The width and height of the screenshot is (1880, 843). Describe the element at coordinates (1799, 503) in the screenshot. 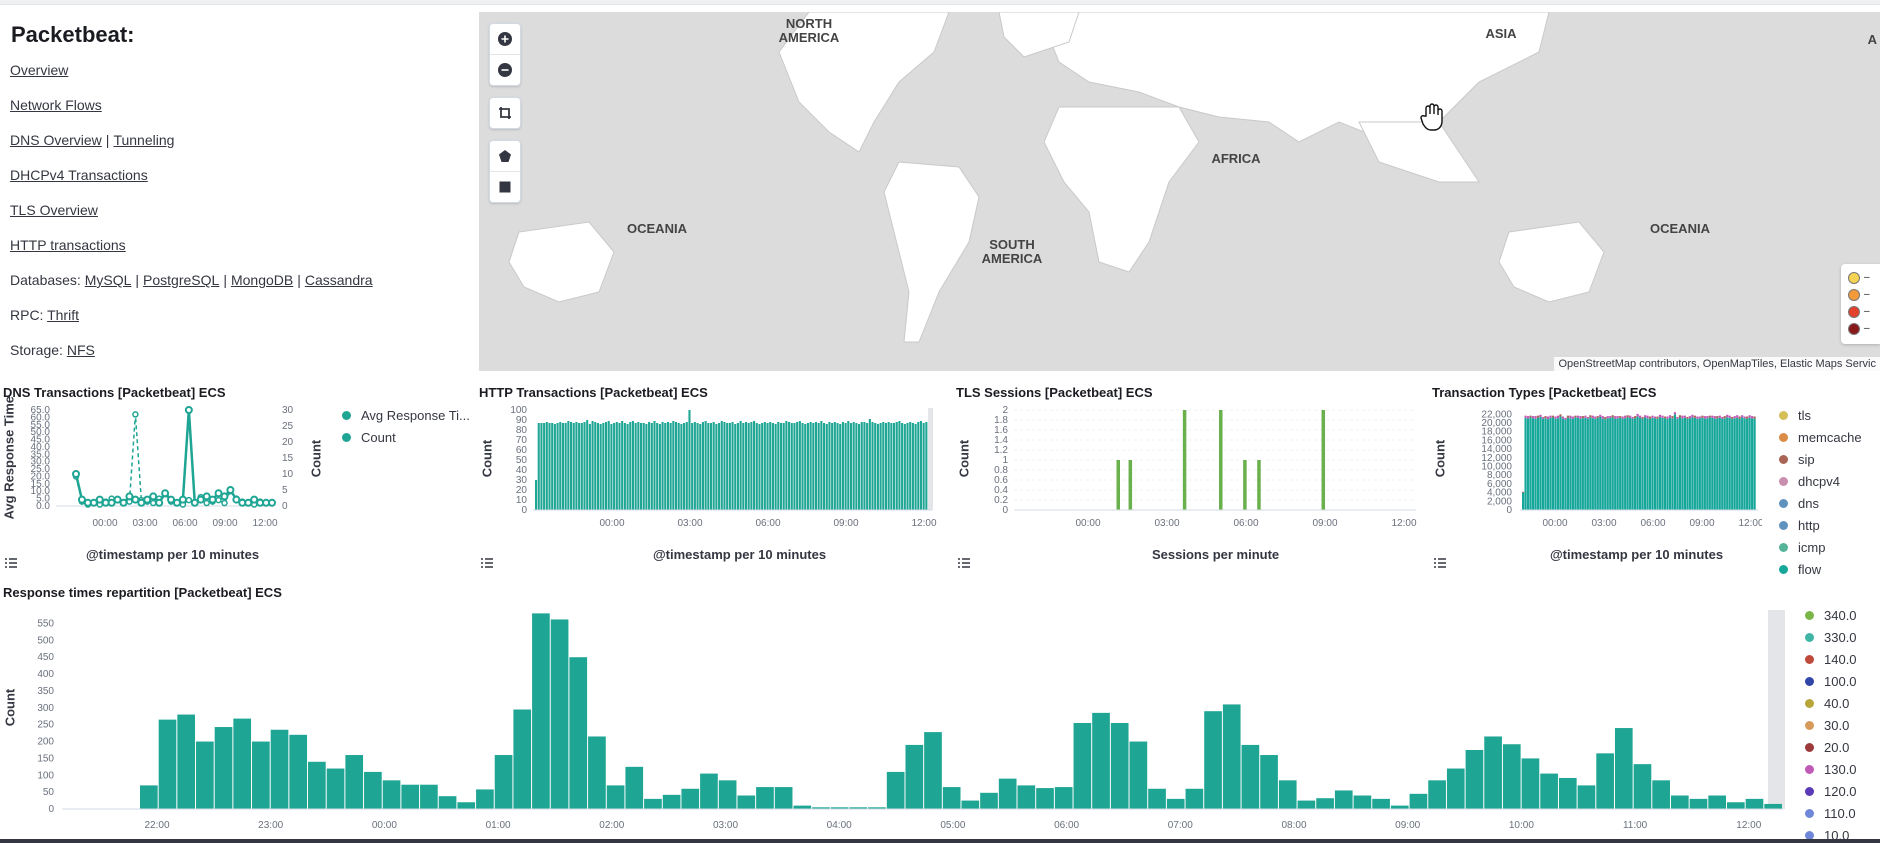

I see `types-legend-dns: dns` at that location.